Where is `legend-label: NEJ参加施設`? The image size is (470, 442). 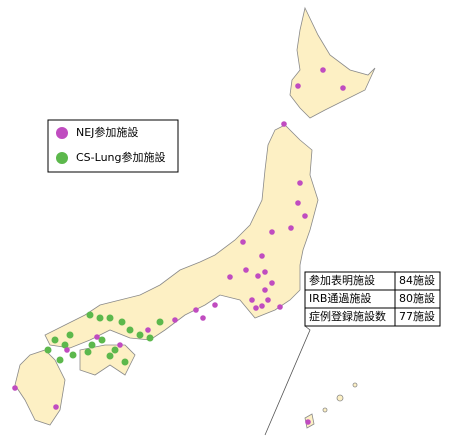
legend-label: NEJ参加施設 is located at coordinates (107, 132).